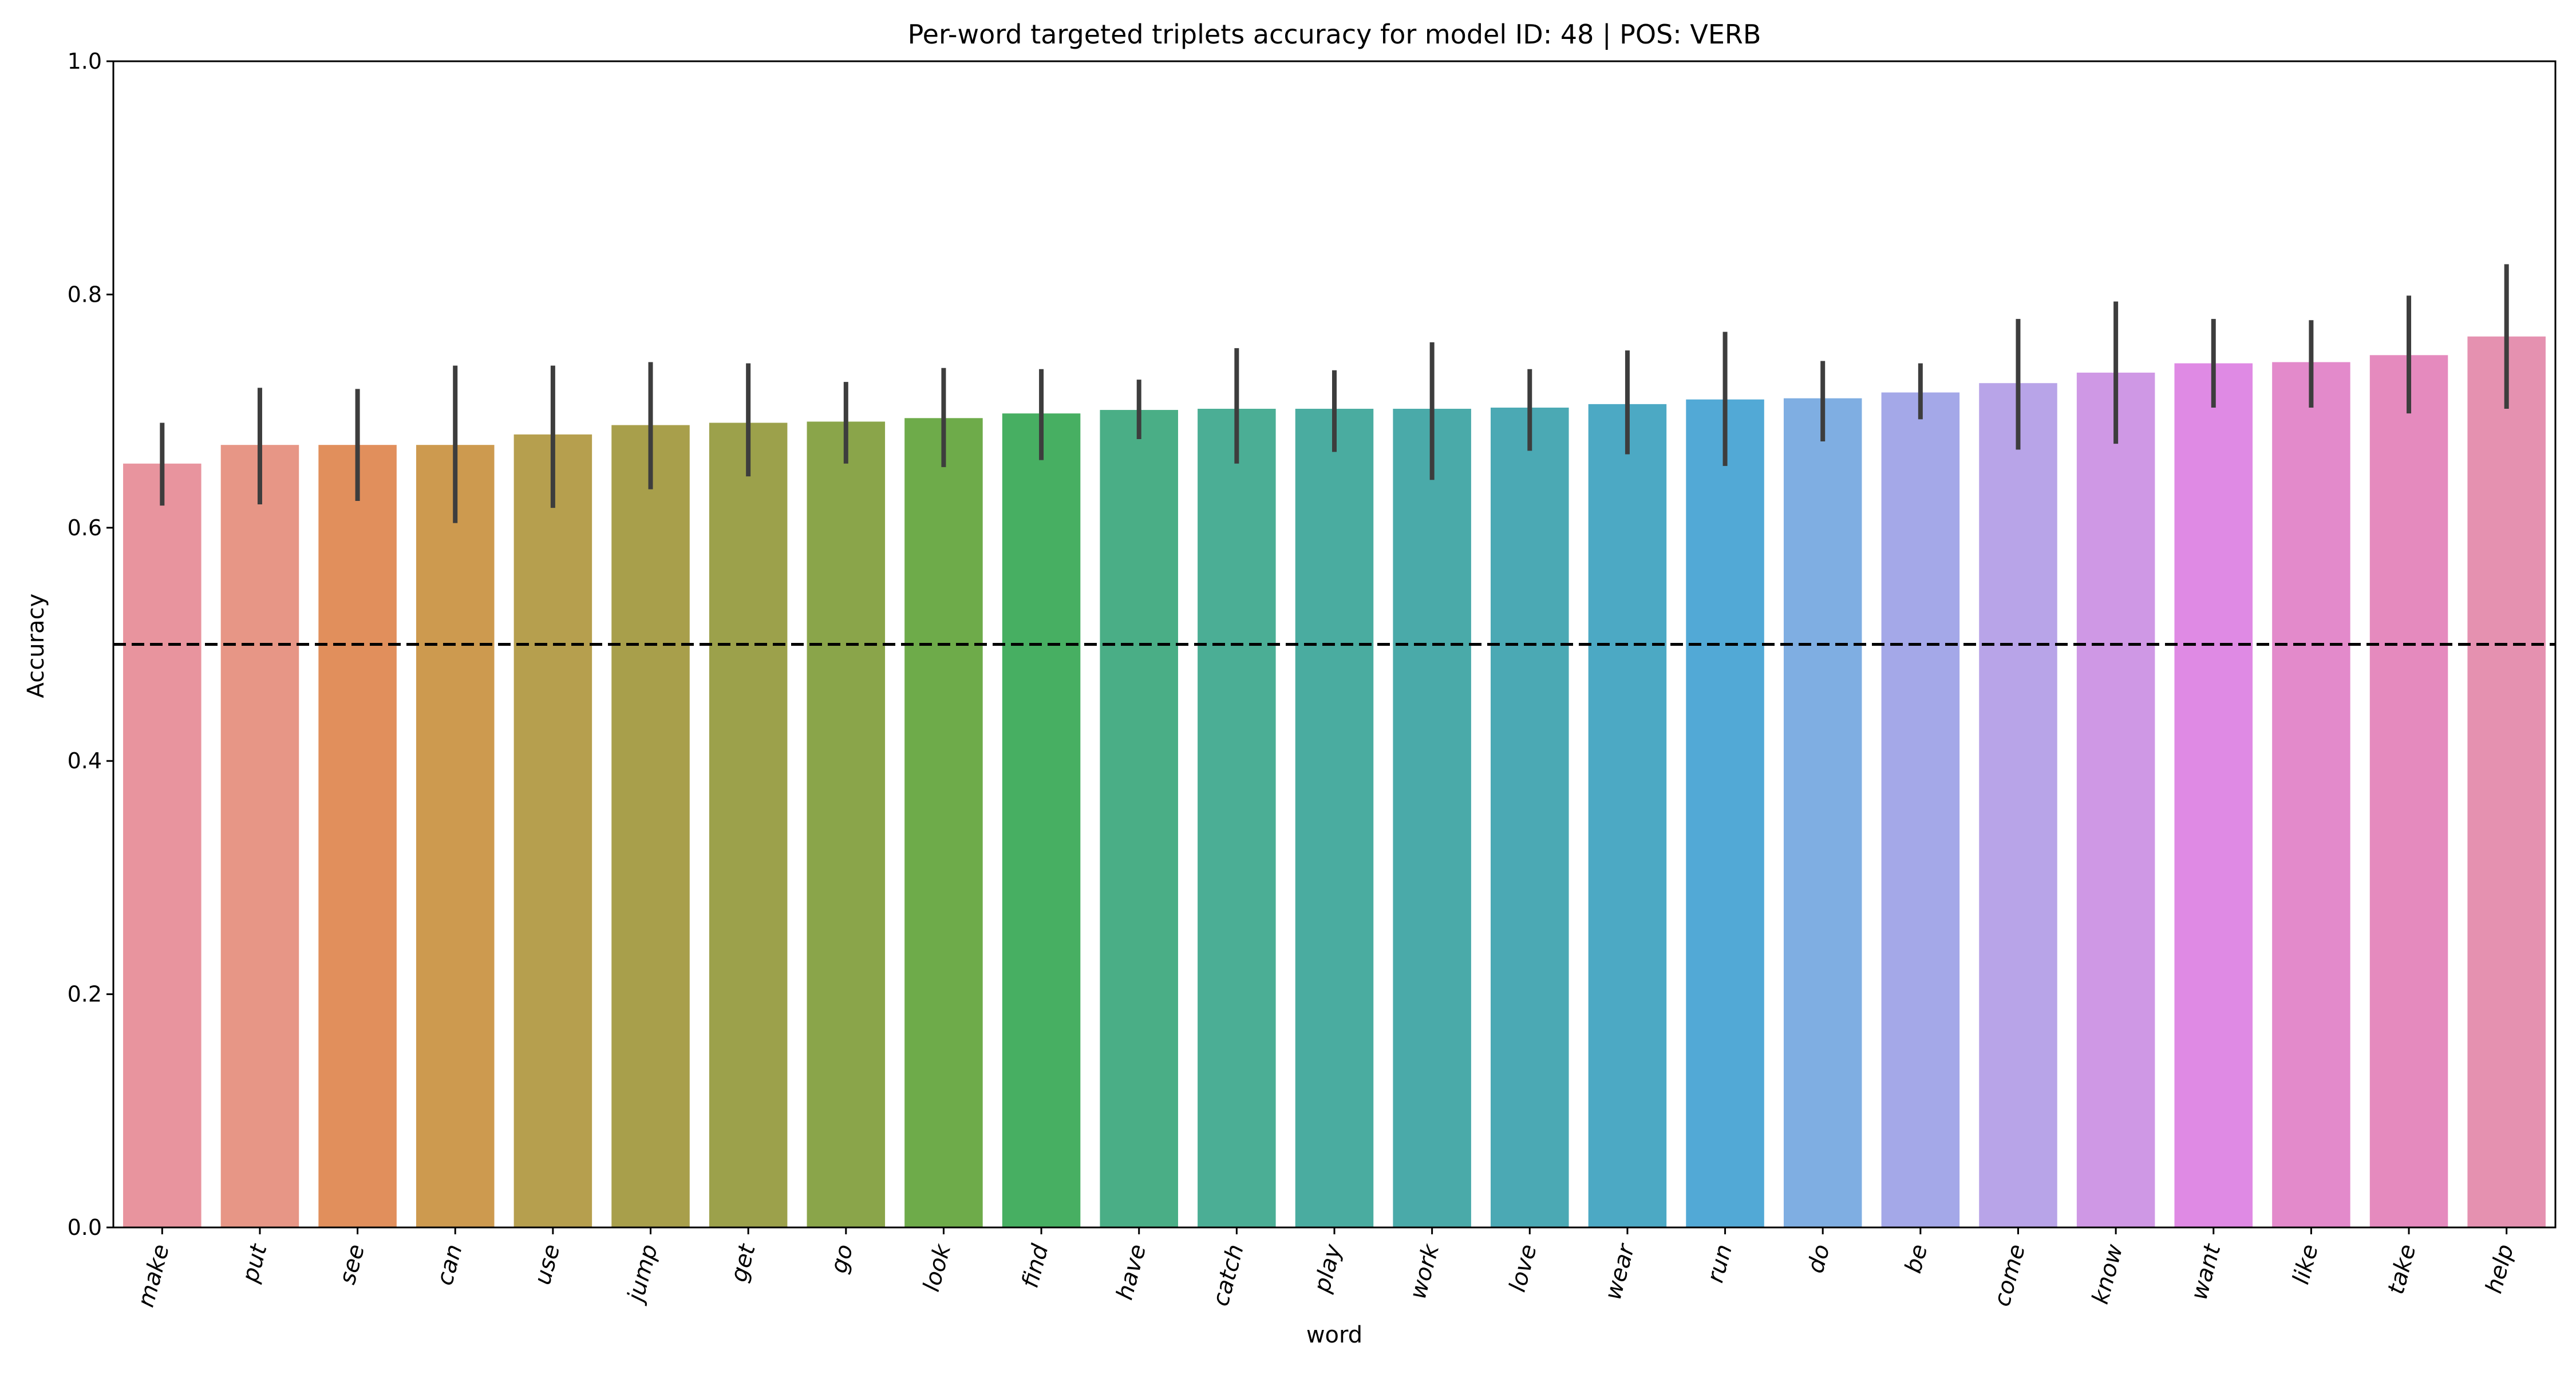  What do you see at coordinates (254, 1263) in the screenshot?
I see `x-tick-label-put: put` at bounding box center [254, 1263].